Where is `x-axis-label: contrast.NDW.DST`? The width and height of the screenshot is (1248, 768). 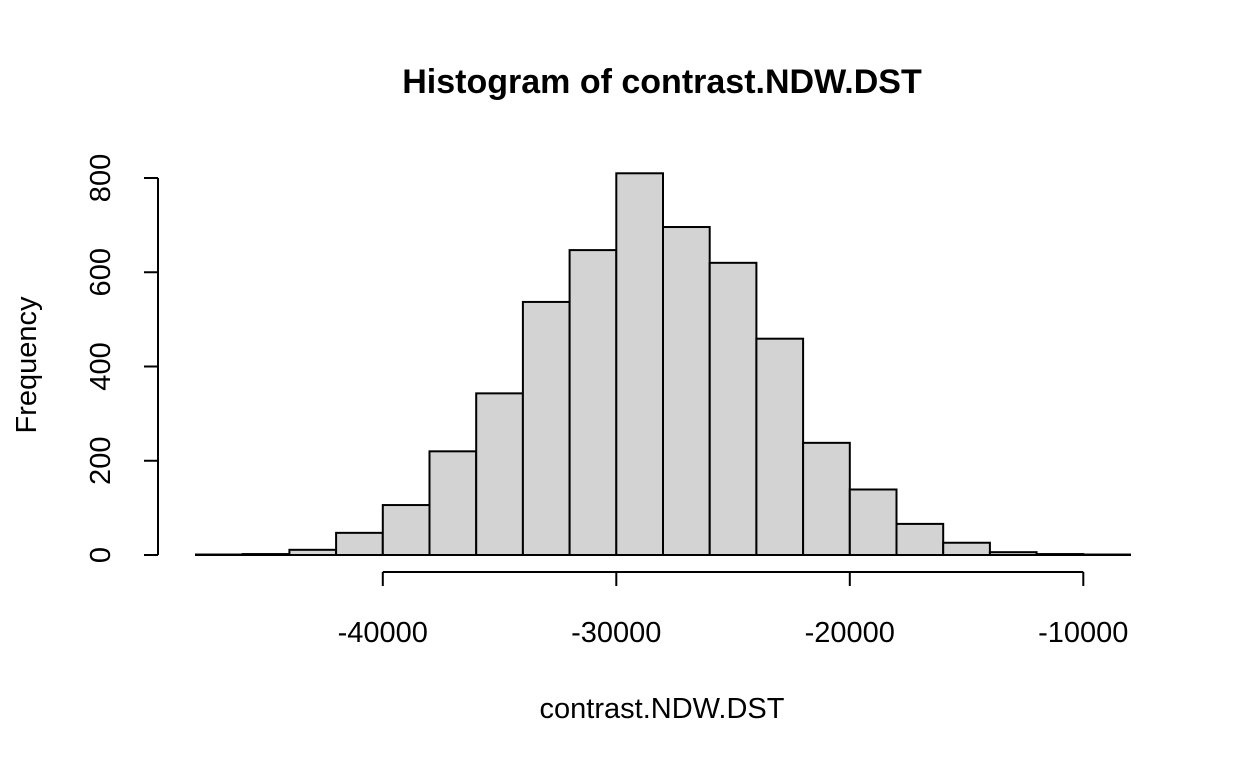 x-axis-label: contrast.NDW.DST is located at coordinates (662, 709).